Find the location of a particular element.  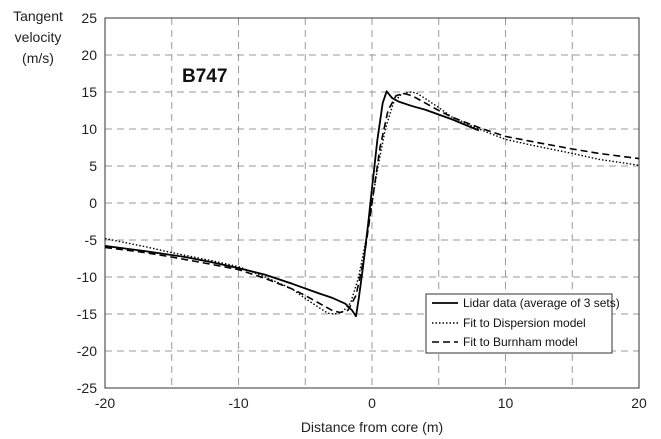

y-axis-label-line-3: (m/s) is located at coordinates (38, 58).